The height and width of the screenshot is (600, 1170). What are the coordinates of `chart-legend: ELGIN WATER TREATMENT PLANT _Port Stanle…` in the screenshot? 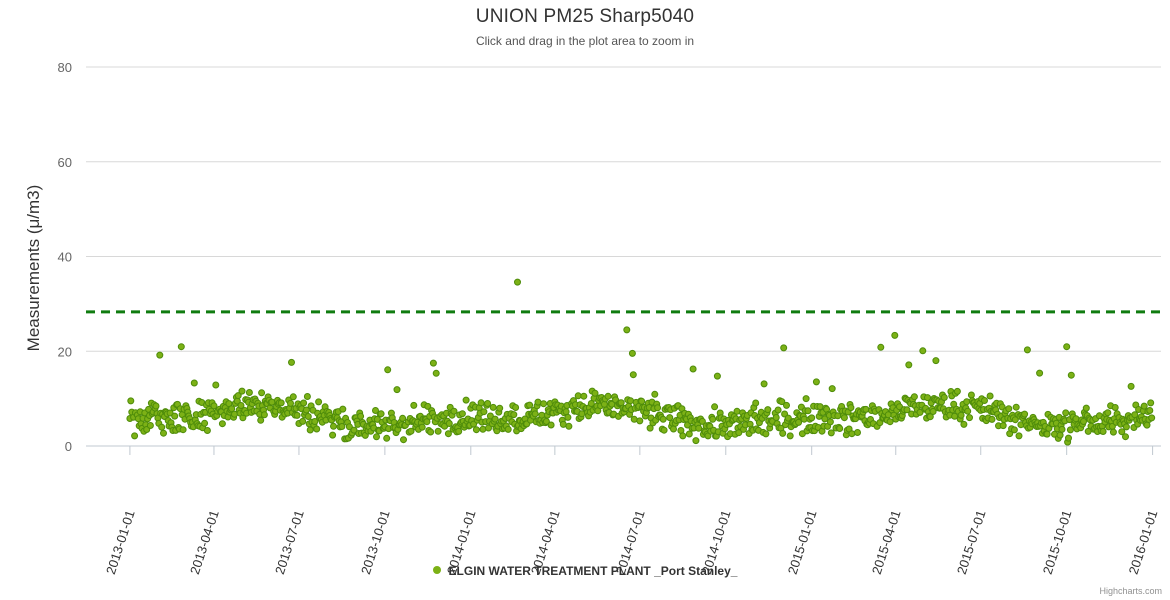 It's located at (585, 570).